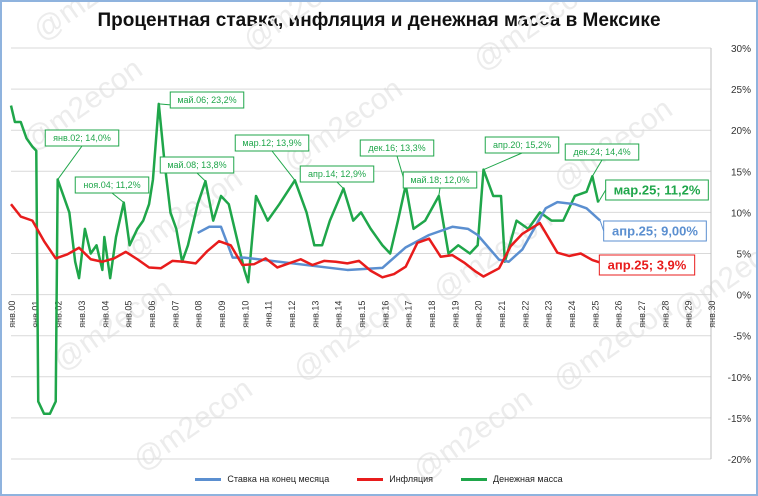  I want to click on annotation-label: мар.25; 11,2%, so click(657, 190).